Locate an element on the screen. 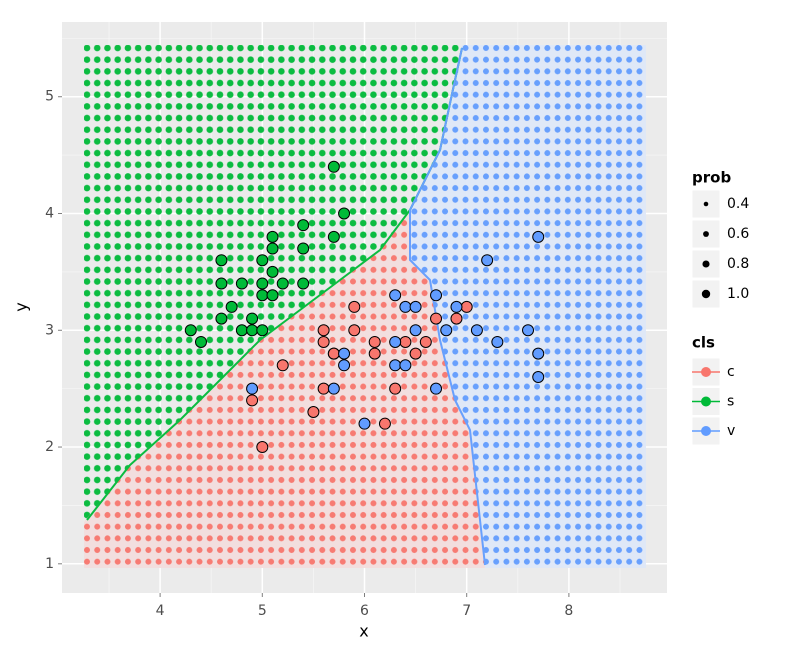  legend-label: s is located at coordinates (730, 402).